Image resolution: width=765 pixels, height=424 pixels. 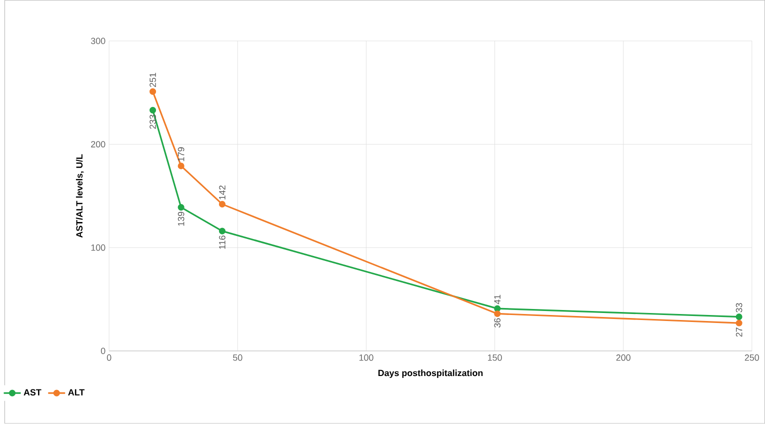 What do you see at coordinates (495, 357) in the screenshot?
I see `x-tick-label: 150` at bounding box center [495, 357].